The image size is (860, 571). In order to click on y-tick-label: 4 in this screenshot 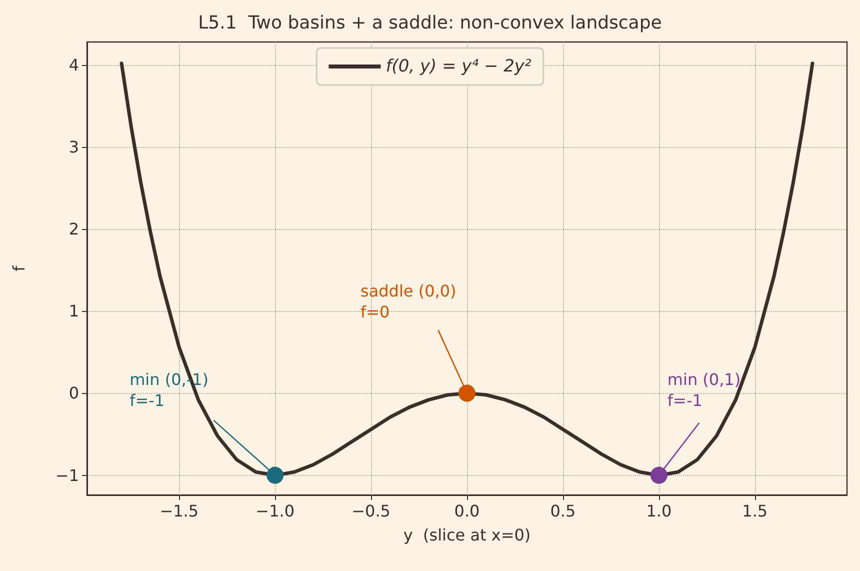, I will do `click(73, 64)`.